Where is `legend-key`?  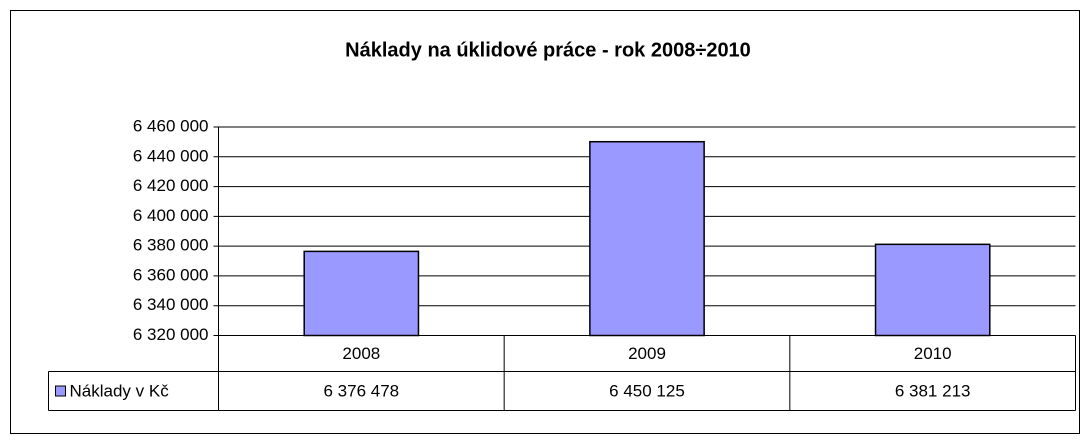 legend-key is located at coordinates (60, 391).